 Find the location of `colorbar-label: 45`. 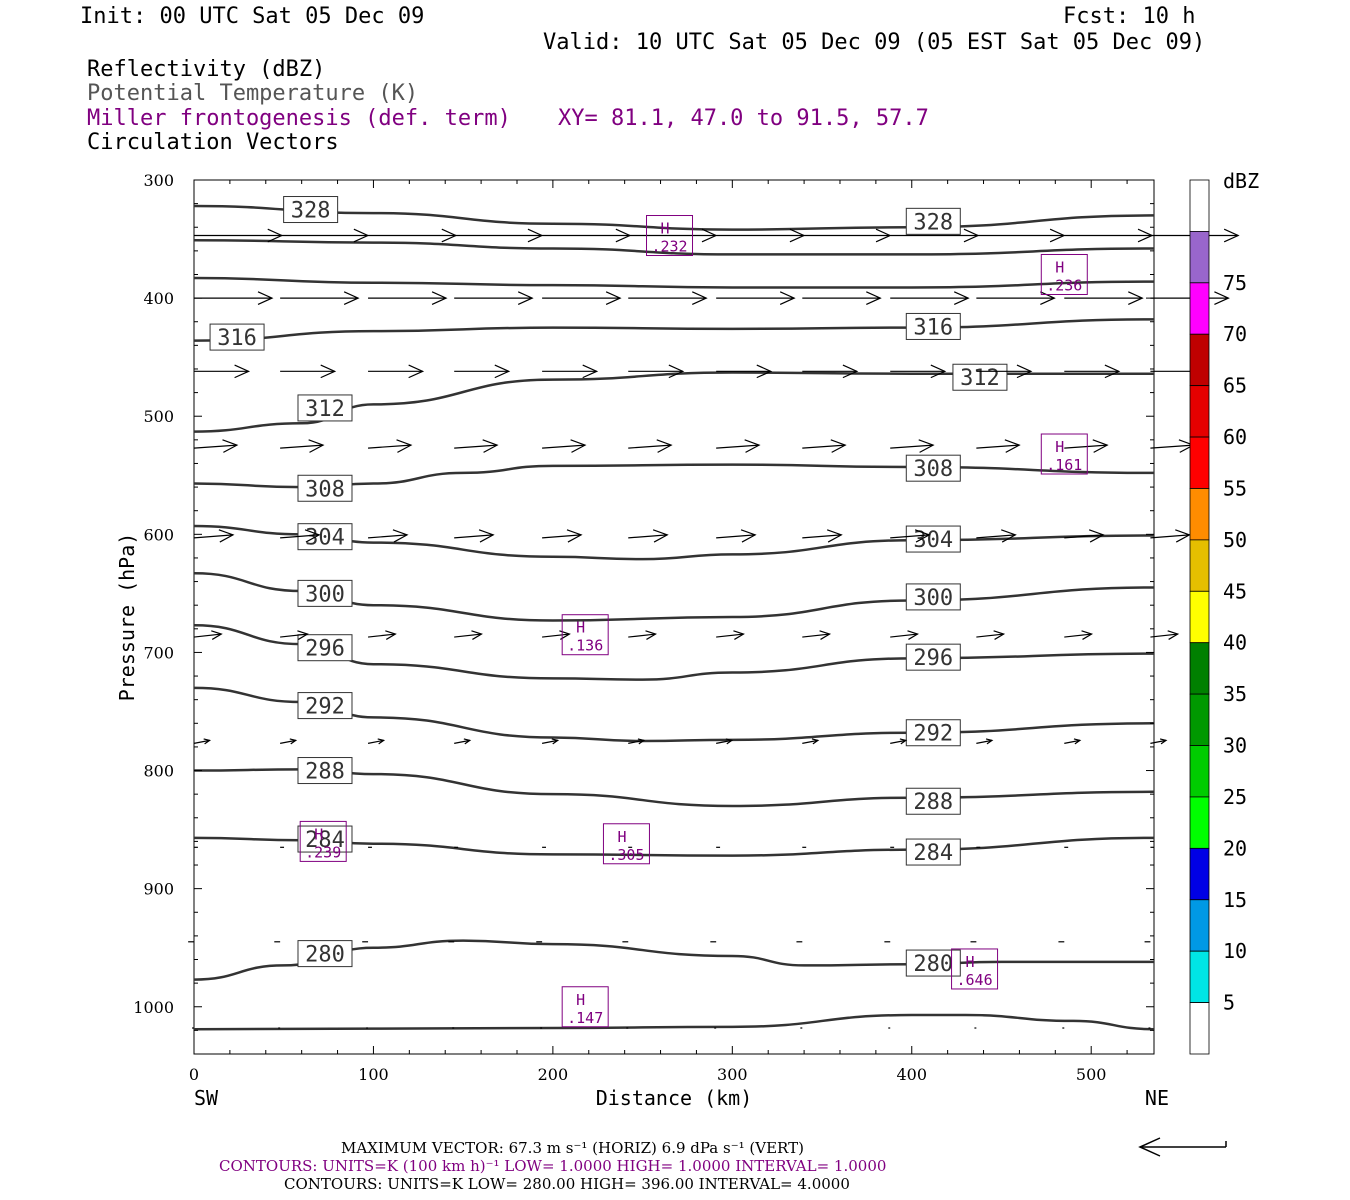

colorbar-label: 45 is located at coordinates (1235, 591).